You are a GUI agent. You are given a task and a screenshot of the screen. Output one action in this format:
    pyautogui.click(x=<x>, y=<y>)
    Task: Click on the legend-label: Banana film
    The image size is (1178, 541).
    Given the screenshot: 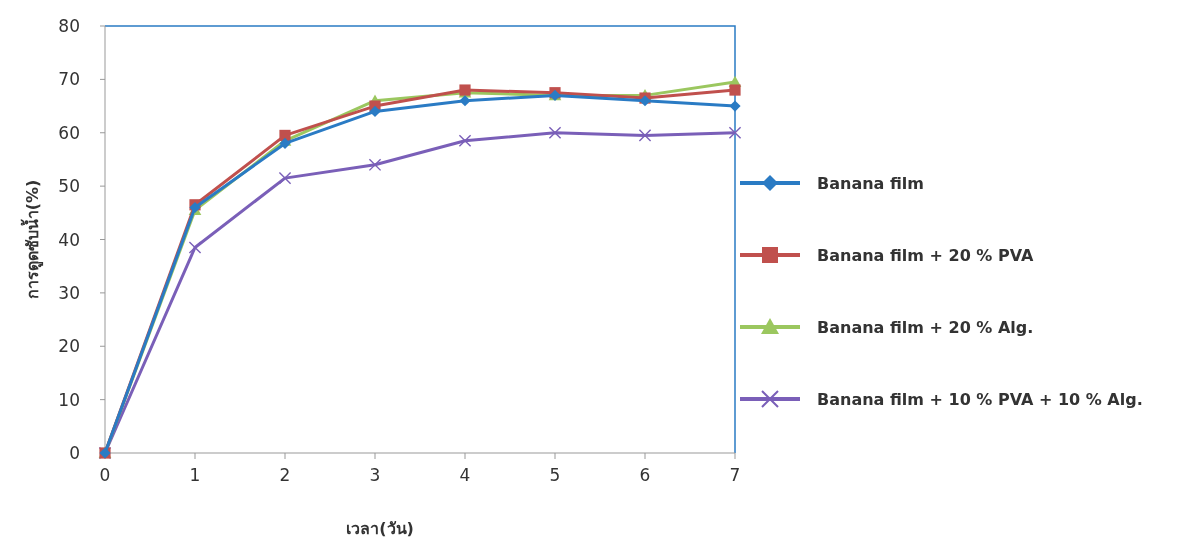 What is the action you would take?
    pyautogui.click(x=870, y=183)
    